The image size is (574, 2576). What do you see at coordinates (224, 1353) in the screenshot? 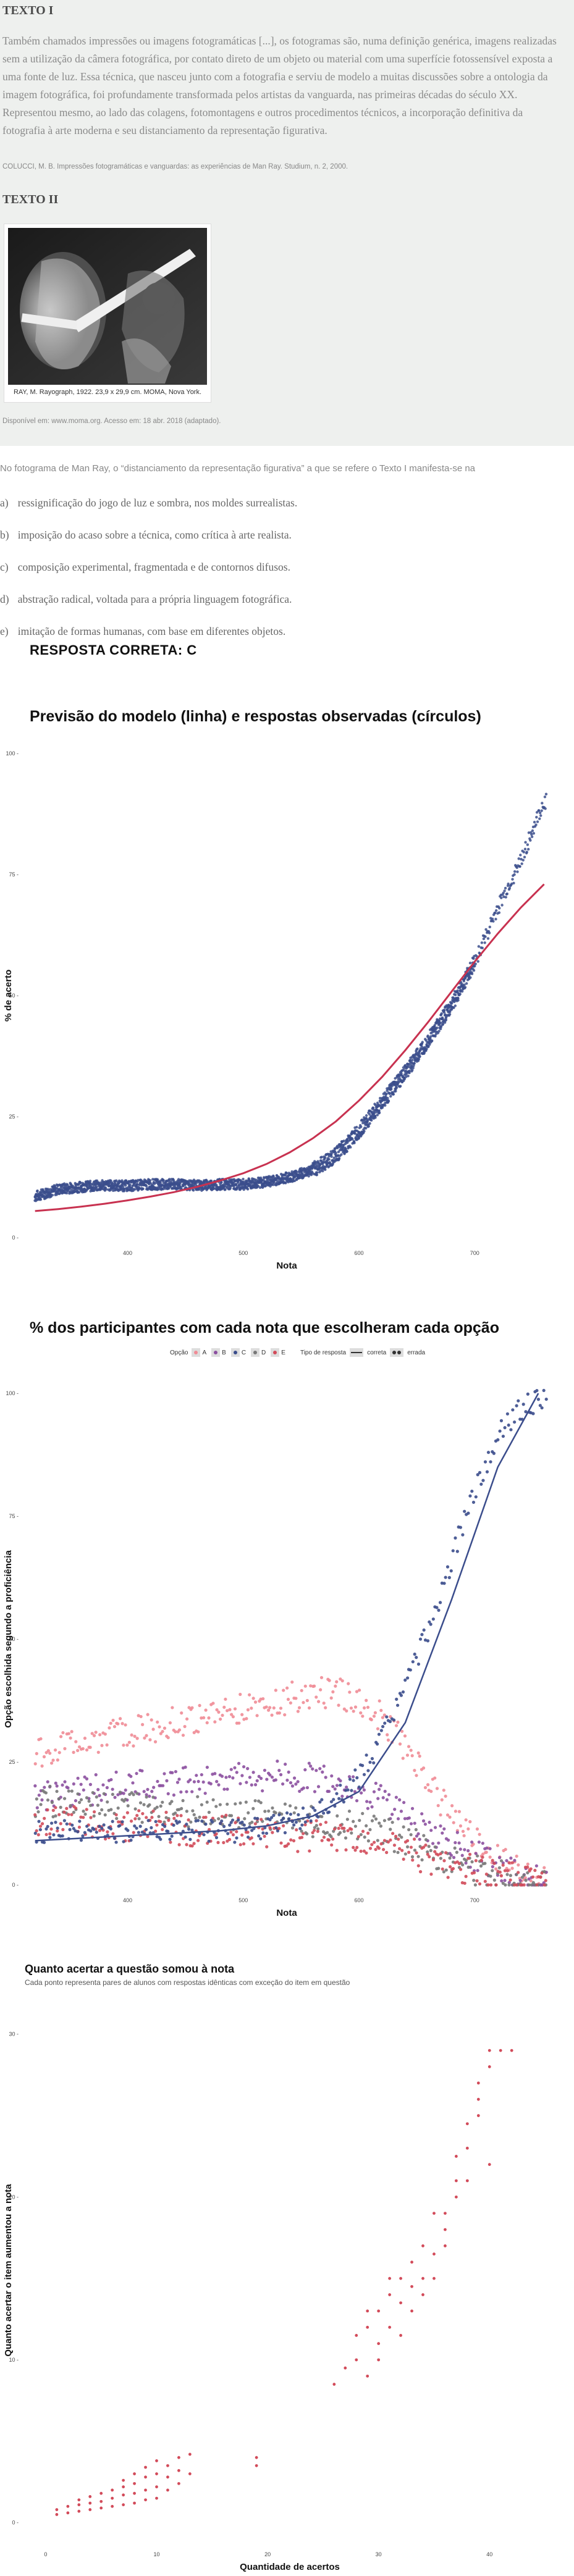
I see `legend-option-label: B` at bounding box center [224, 1353].